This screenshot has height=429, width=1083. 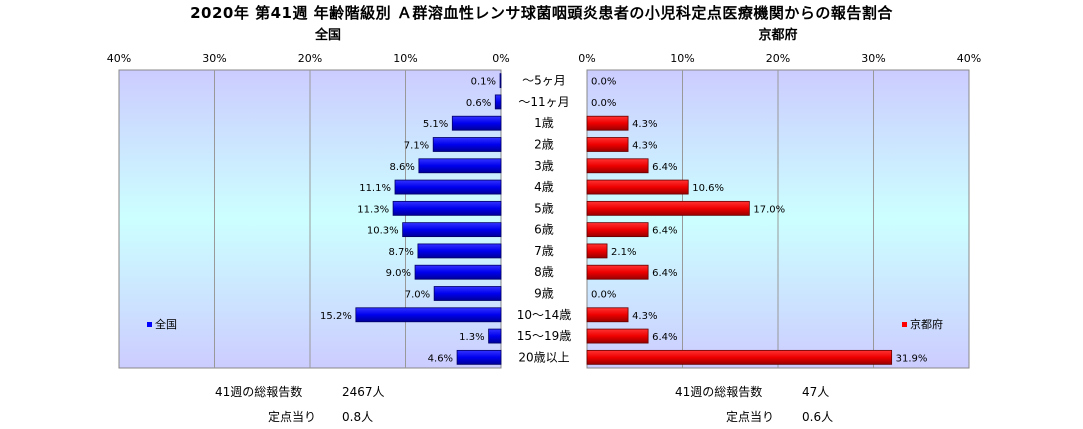 What do you see at coordinates (778, 58) in the screenshot?
I see `right-tick-label: 20%` at bounding box center [778, 58].